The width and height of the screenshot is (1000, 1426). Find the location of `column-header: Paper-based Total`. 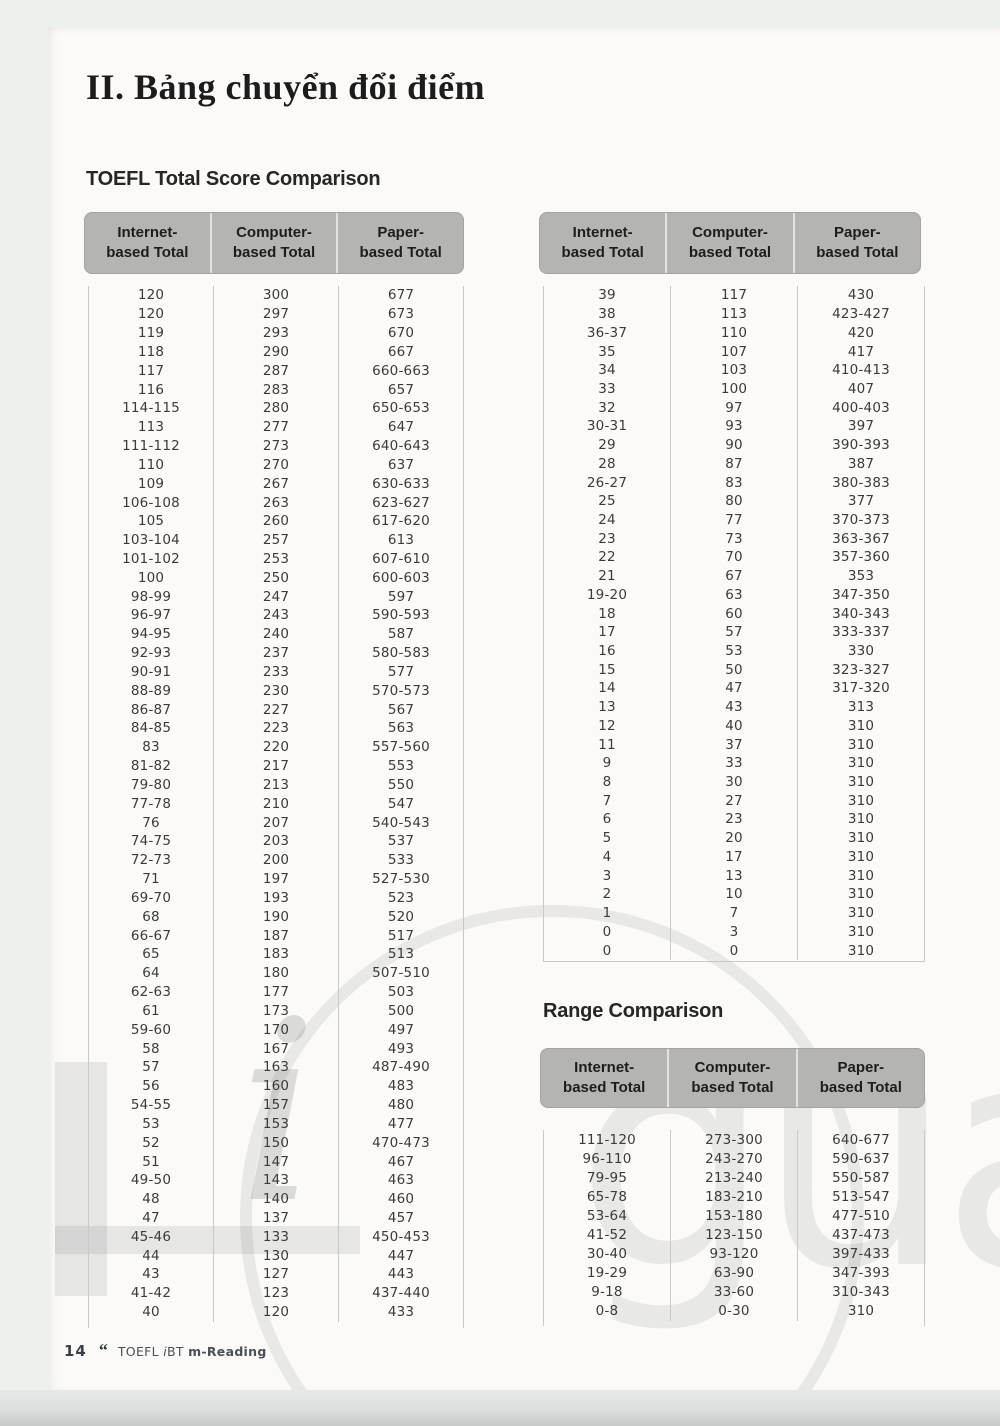

column-header: Paper-based Total is located at coordinates (859, 1078).